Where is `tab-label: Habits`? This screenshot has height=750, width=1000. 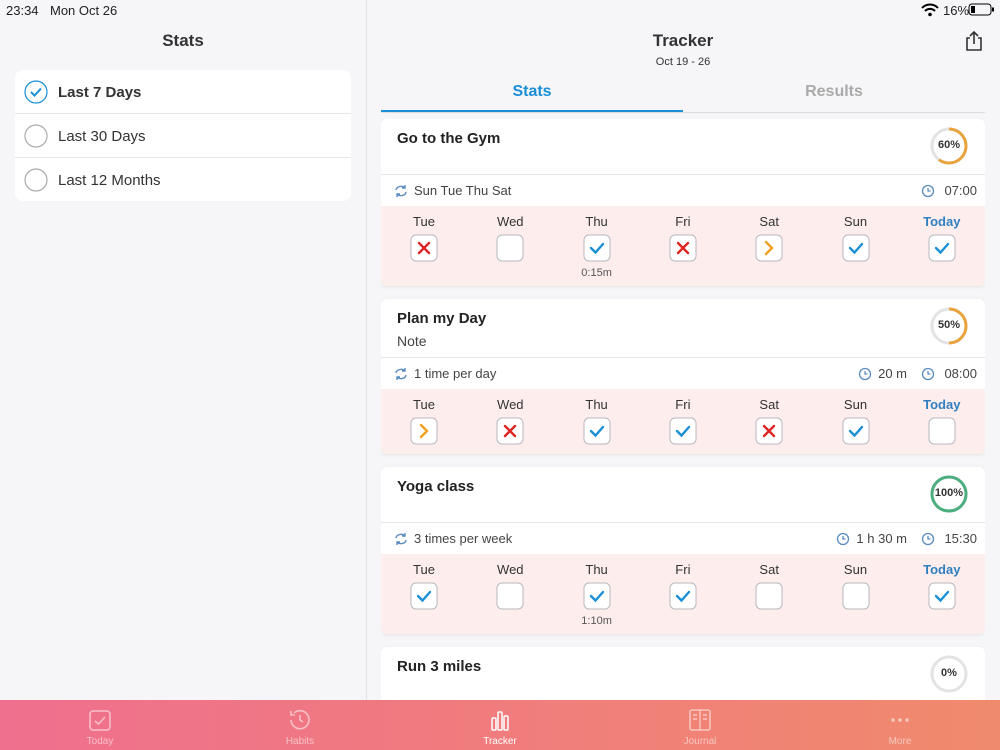
tab-label: Habits is located at coordinates (300, 741).